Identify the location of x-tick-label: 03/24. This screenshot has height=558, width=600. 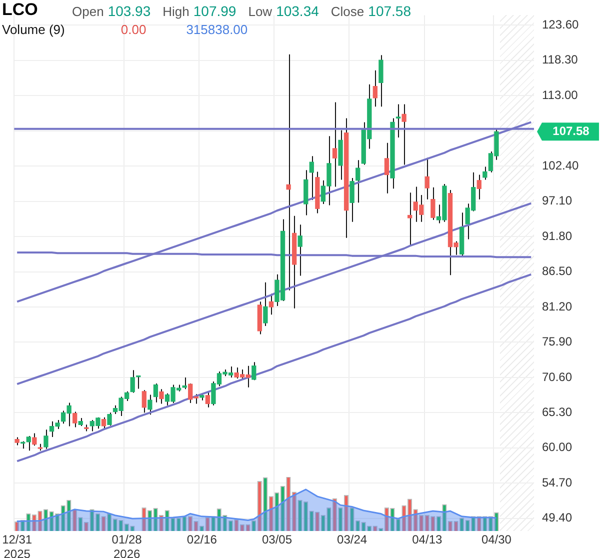
(352, 539).